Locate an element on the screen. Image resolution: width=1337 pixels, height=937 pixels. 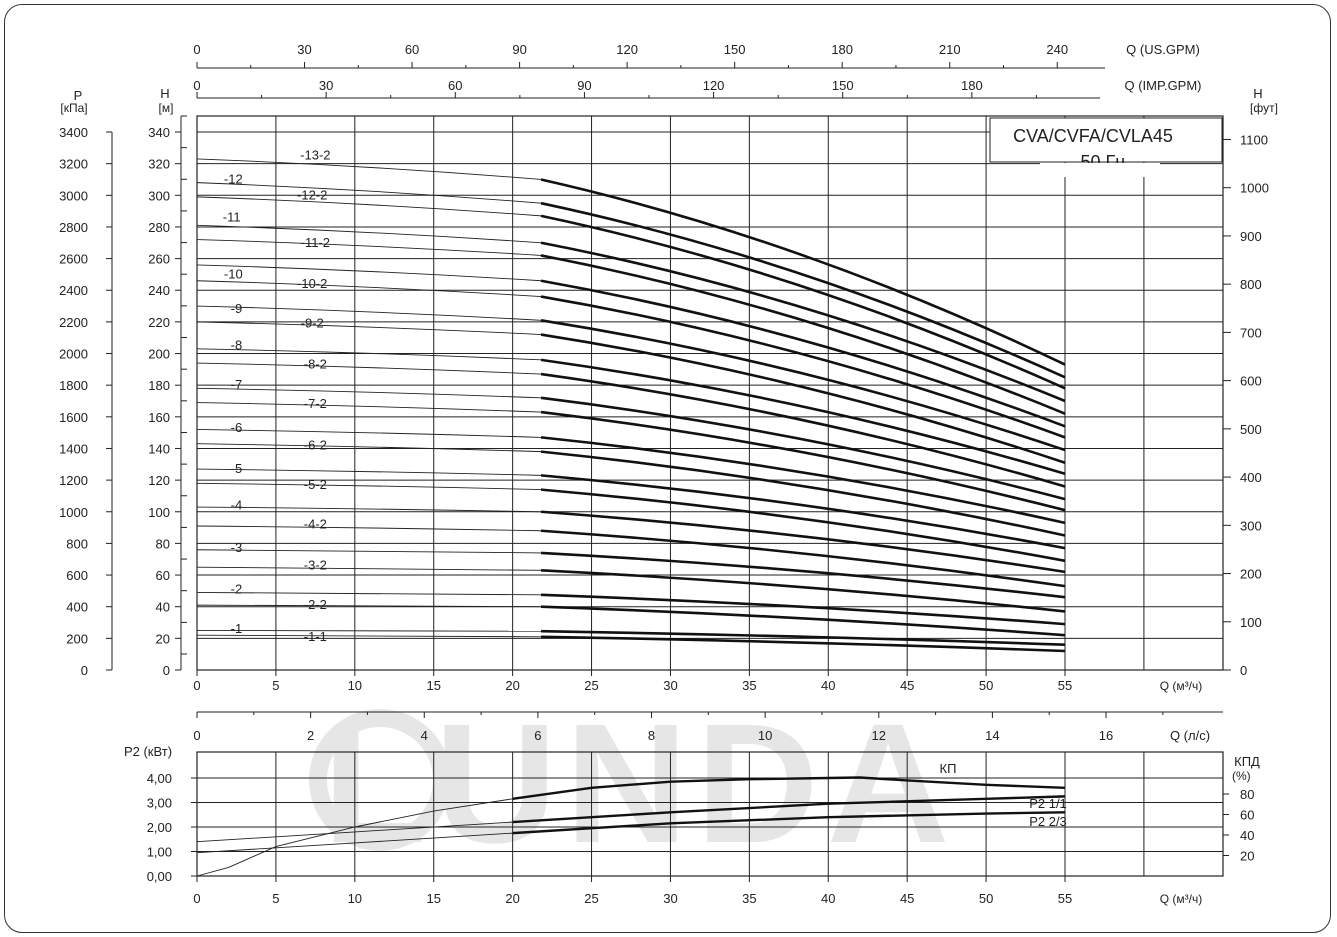
h-tick-label: 200 is located at coordinates (159, 354).